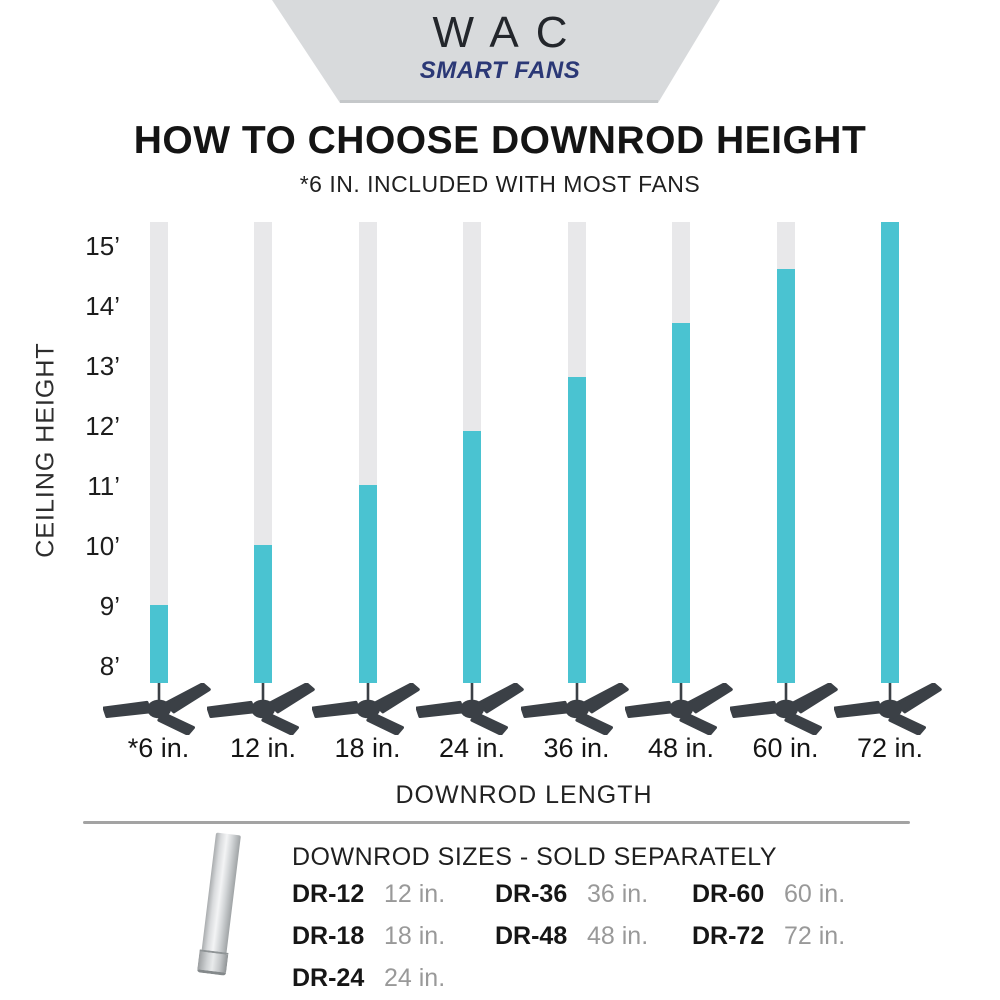  What do you see at coordinates (102, 426) in the screenshot?
I see `y-axis-tick-label: 12’` at bounding box center [102, 426].